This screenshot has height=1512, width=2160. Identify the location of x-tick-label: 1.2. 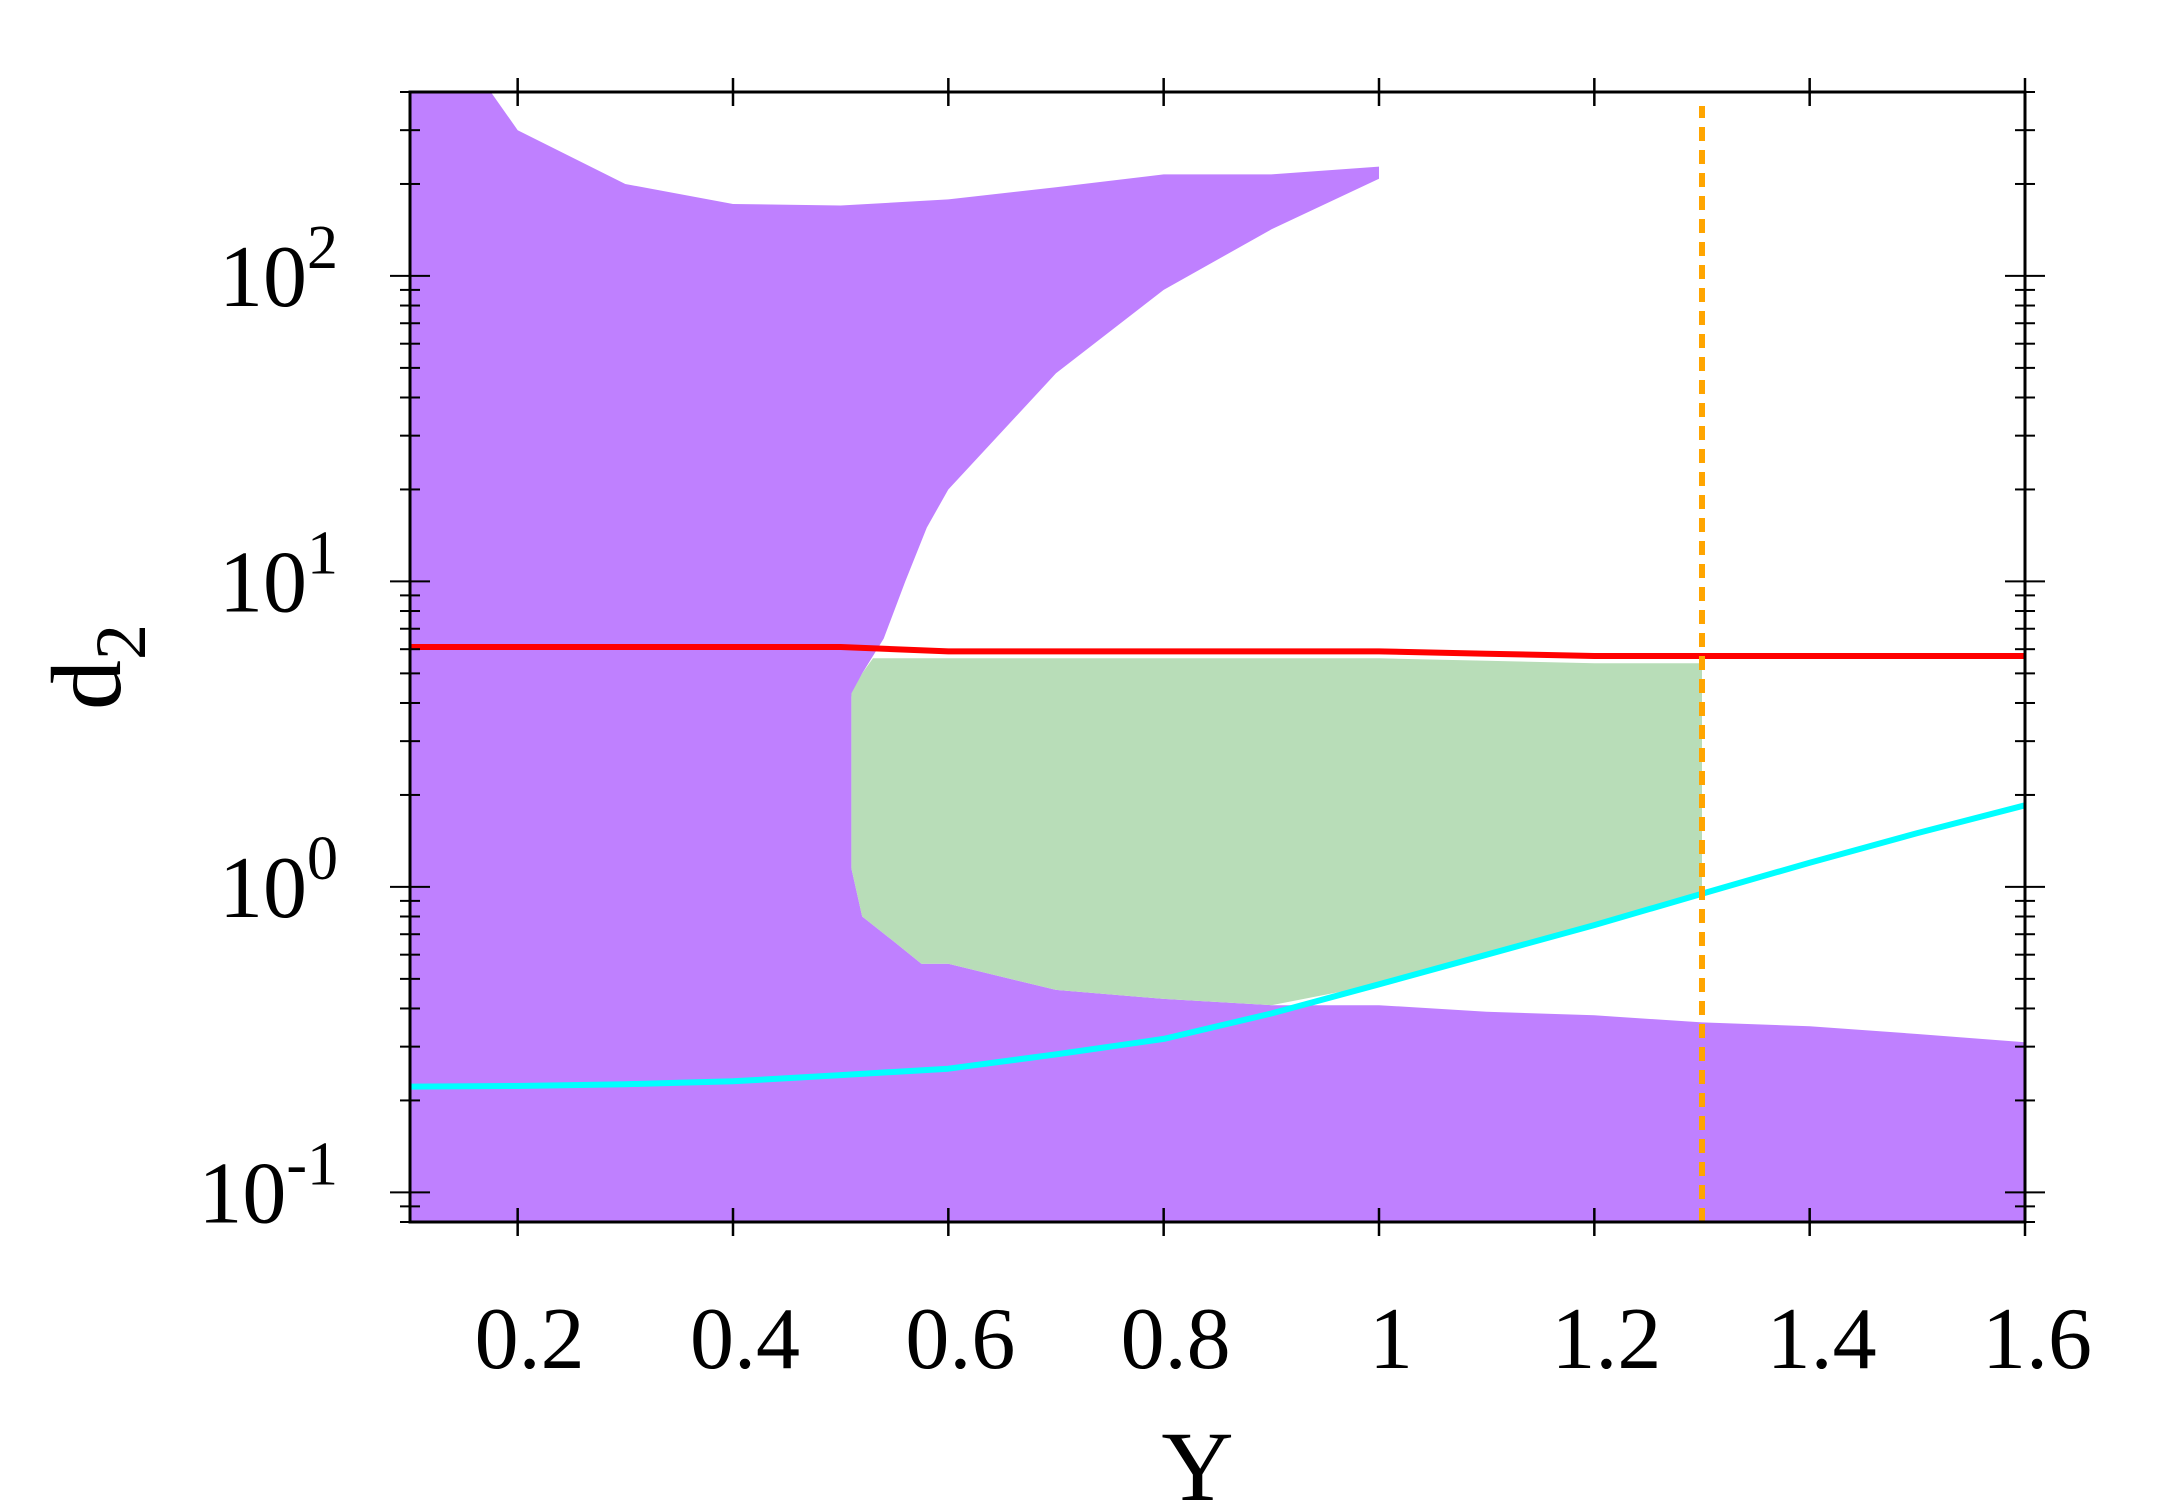
(1606, 1339).